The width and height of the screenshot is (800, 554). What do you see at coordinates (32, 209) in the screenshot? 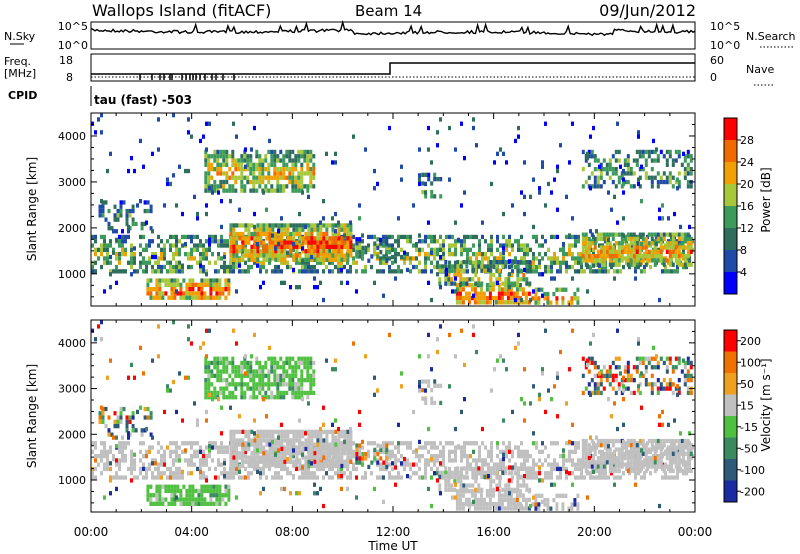
I see `power-y-axis-label: Slant Range [km]` at bounding box center [32, 209].